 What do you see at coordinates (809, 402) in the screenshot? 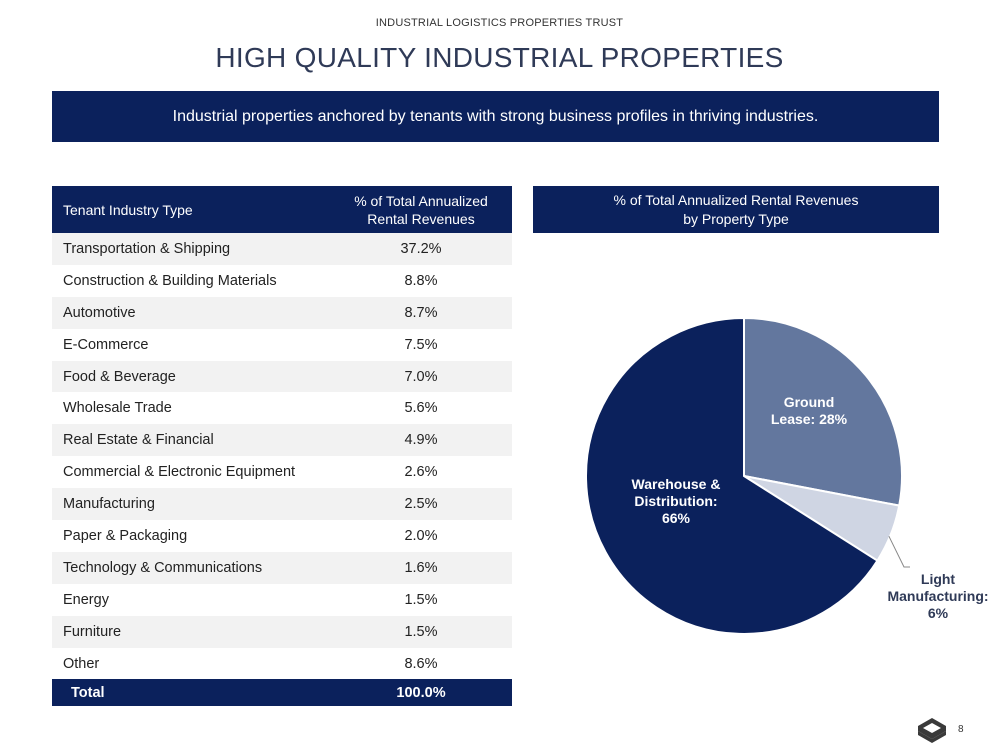
I see `pie-label-line: Ground` at bounding box center [809, 402].